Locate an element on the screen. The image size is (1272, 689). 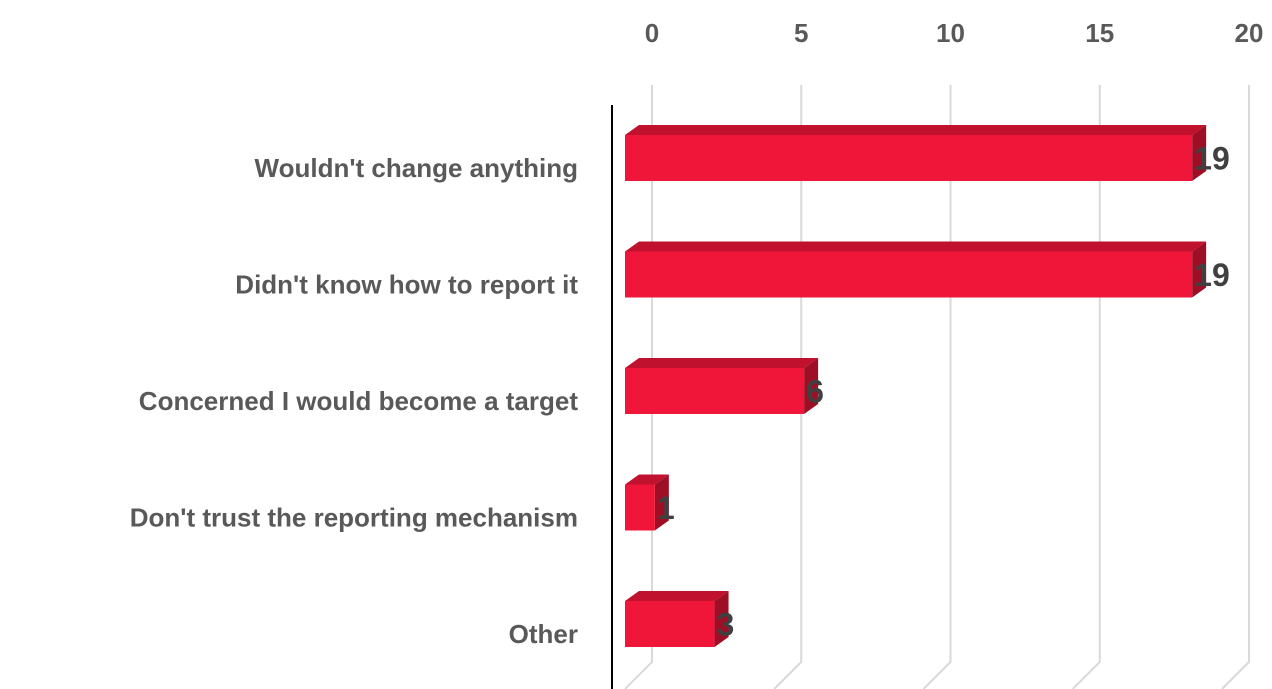
y-tick-label: Other is located at coordinates (543, 634).